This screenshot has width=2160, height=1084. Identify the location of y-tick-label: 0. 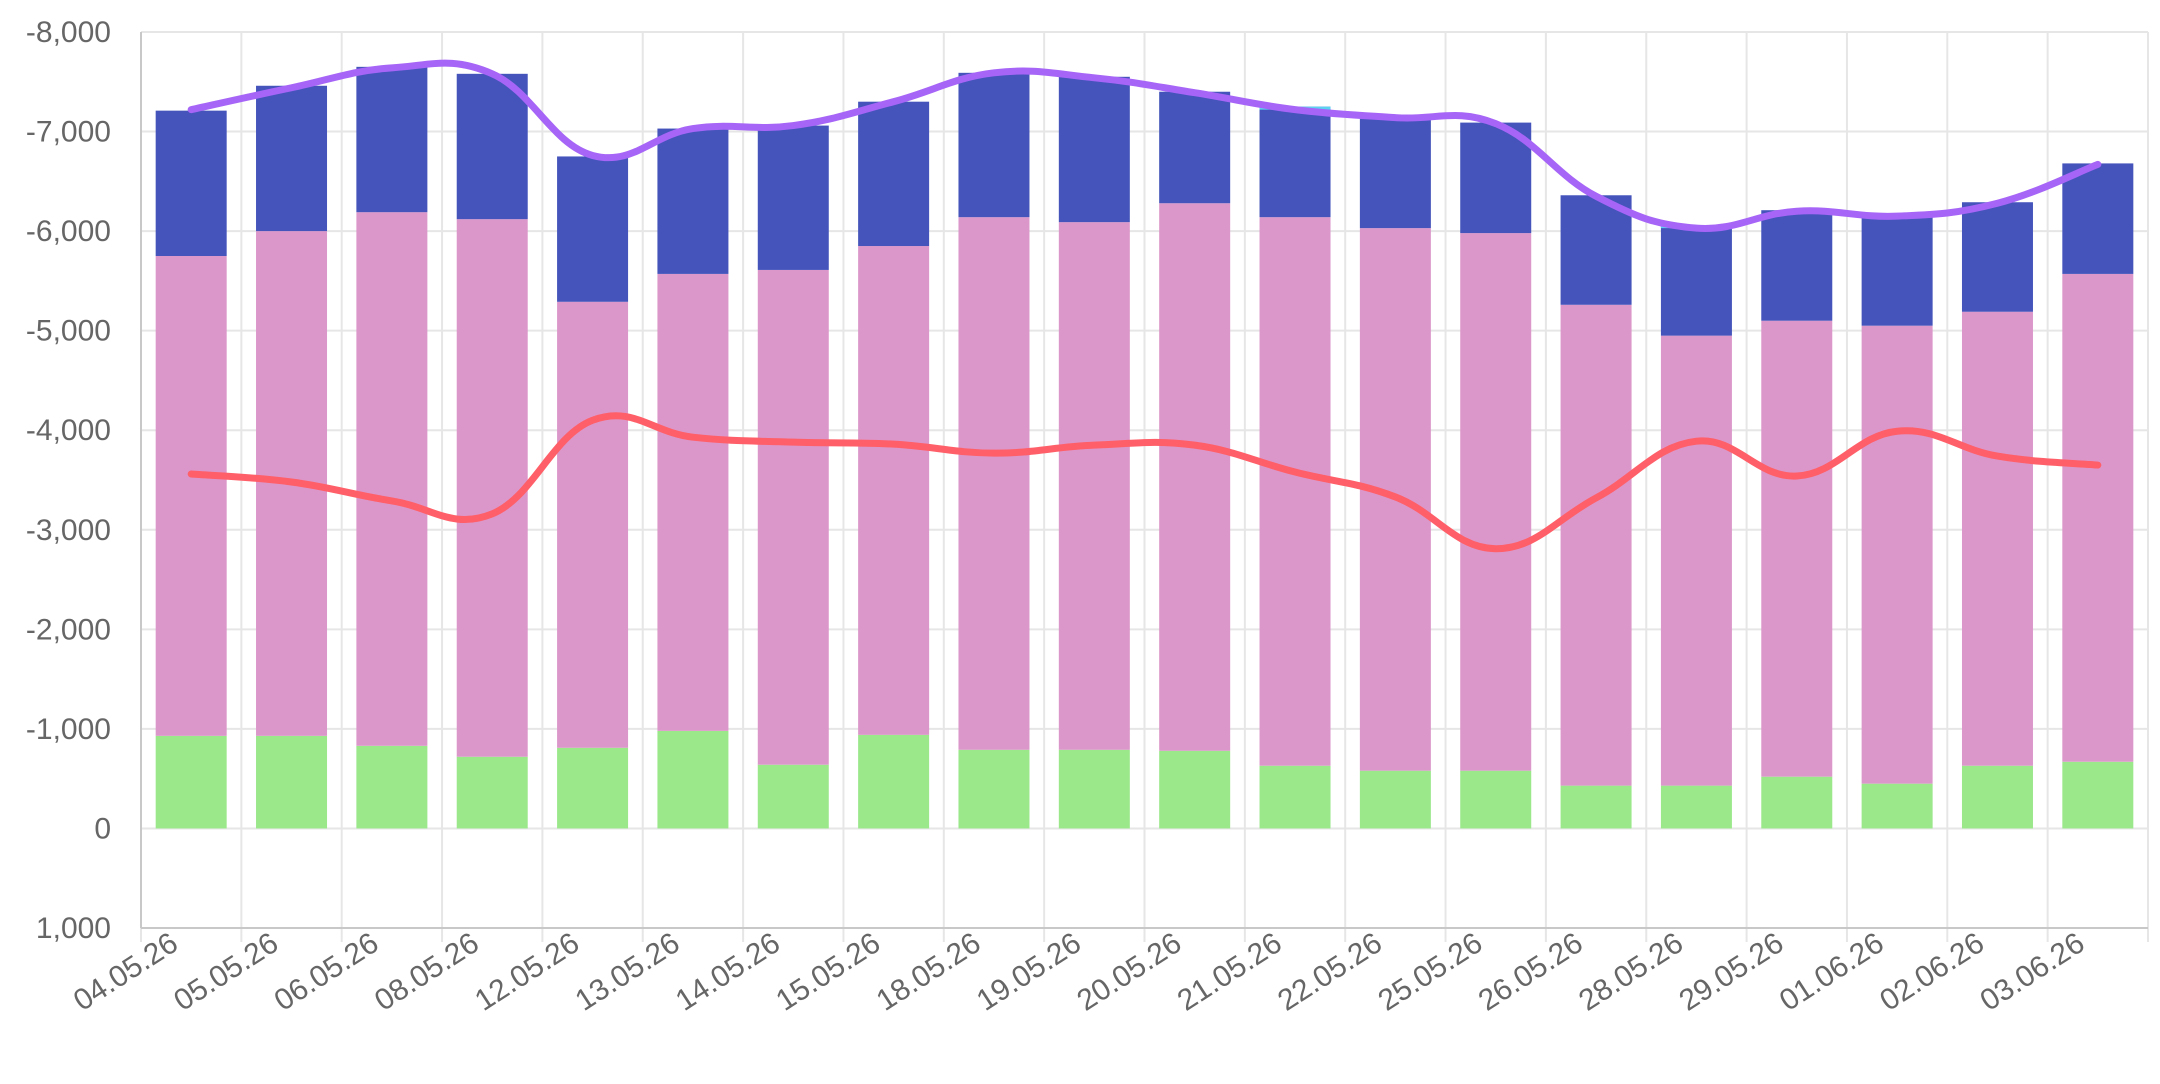
(102, 828).